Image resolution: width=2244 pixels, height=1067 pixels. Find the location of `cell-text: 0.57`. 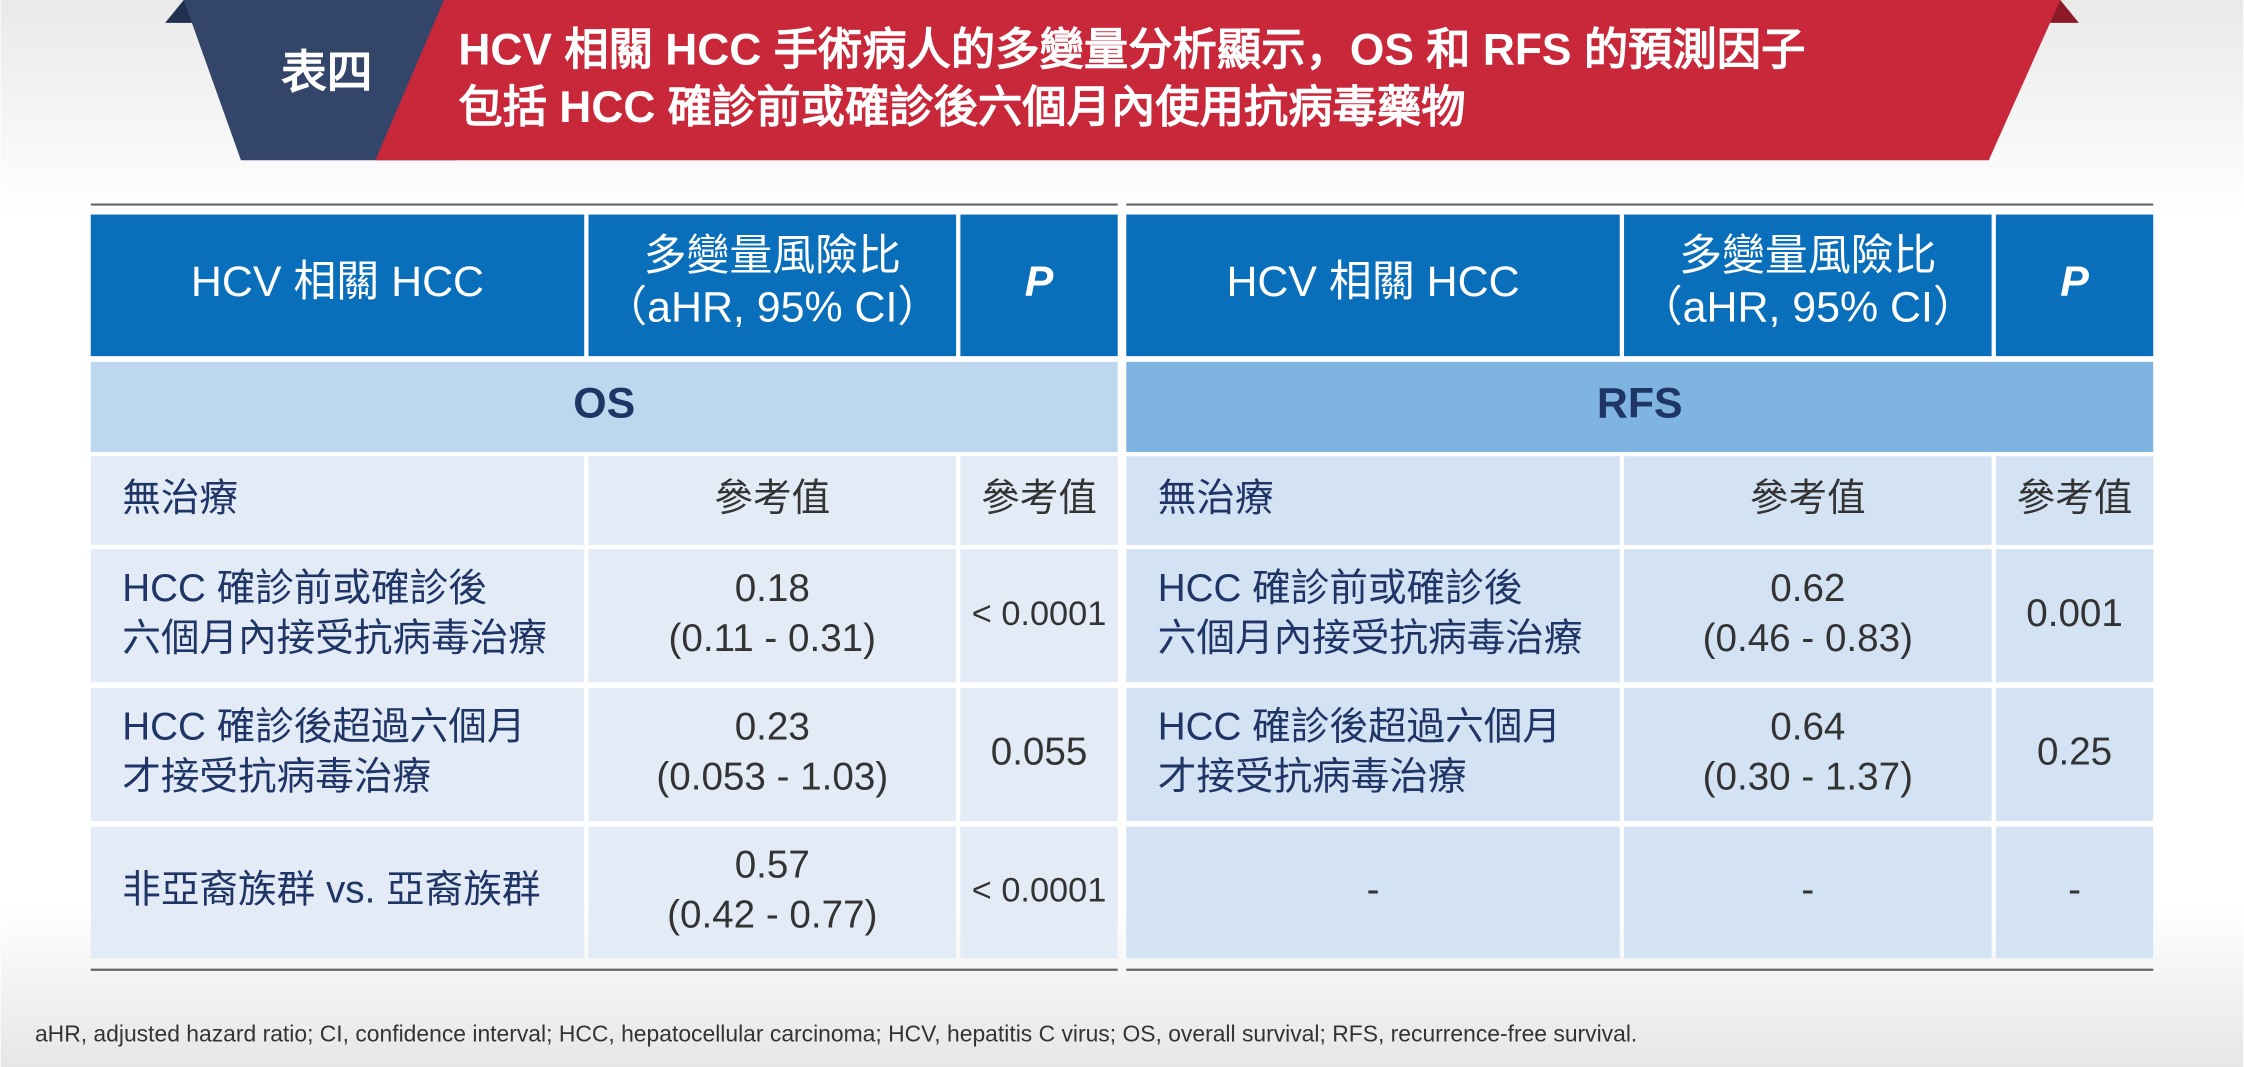

cell-text: 0.57 is located at coordinates (772, 865).